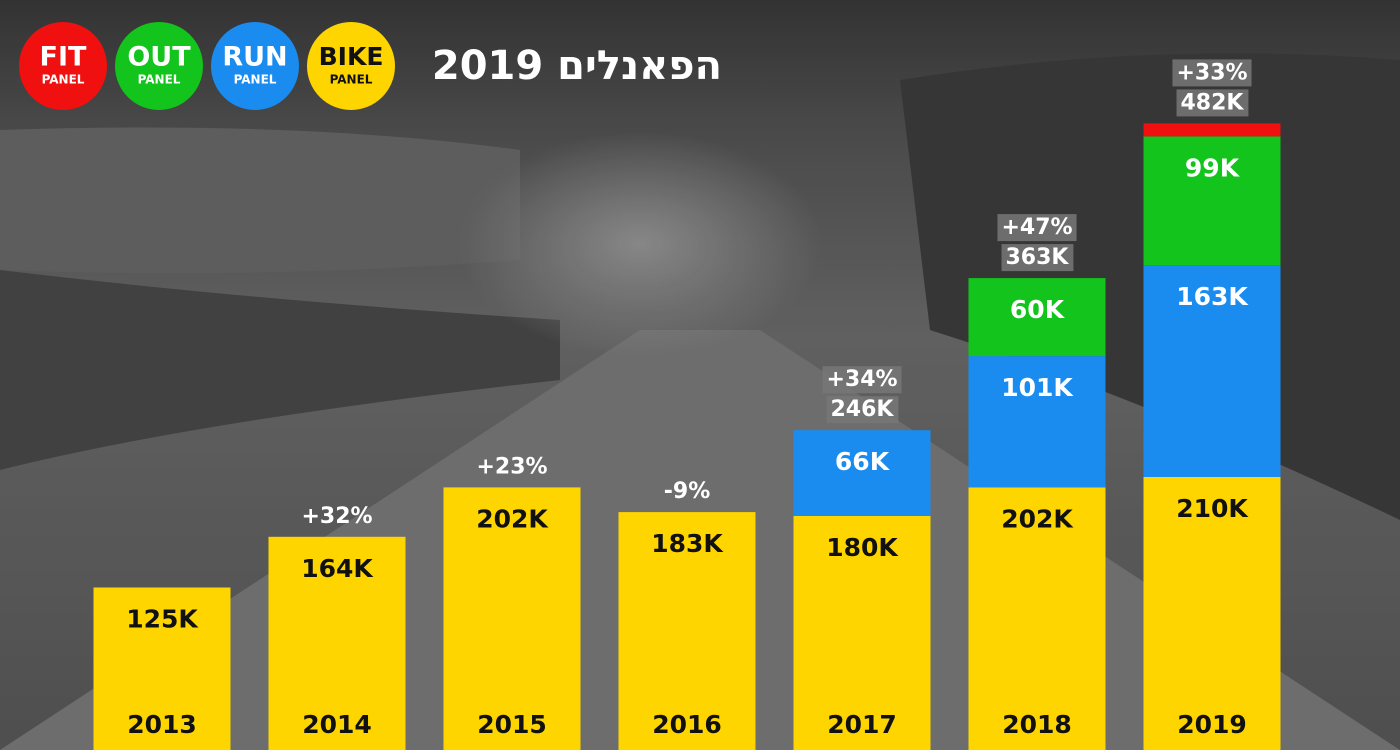  I want to click on value-label: 183K, so click(687, 543).